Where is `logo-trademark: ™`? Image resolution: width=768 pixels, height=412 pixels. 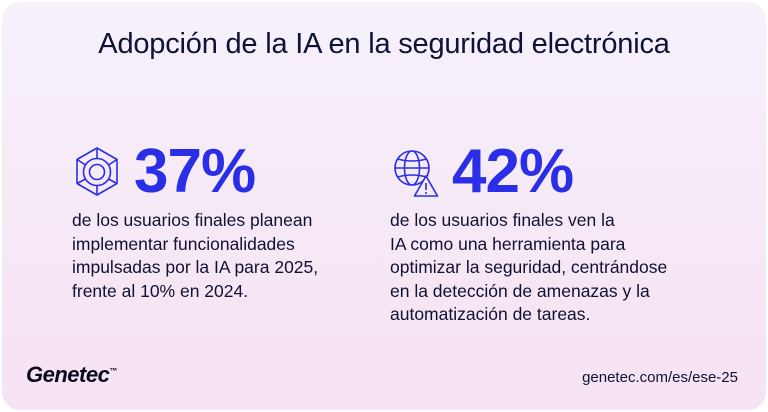
logo-trademark: ™ is located at coordinates (113, 371).